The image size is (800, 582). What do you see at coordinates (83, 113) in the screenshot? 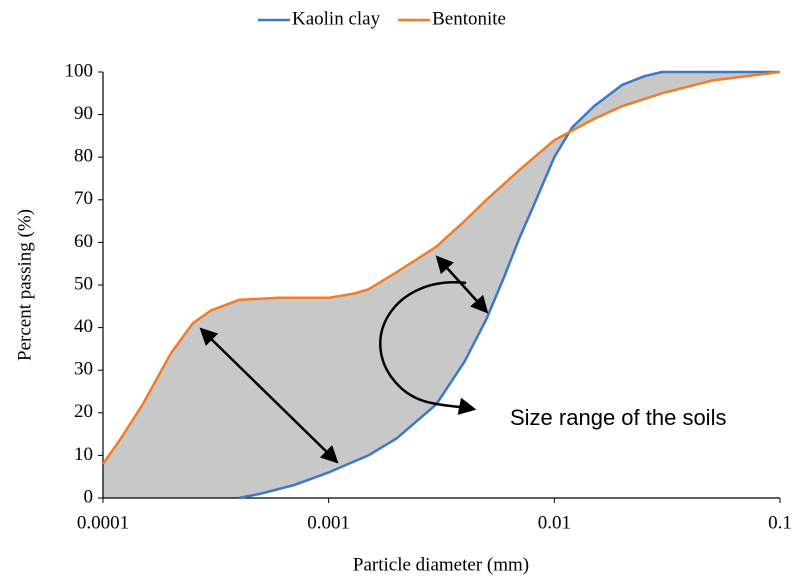
I see `y-tick-label: 90` at bounding box center [83, 113].